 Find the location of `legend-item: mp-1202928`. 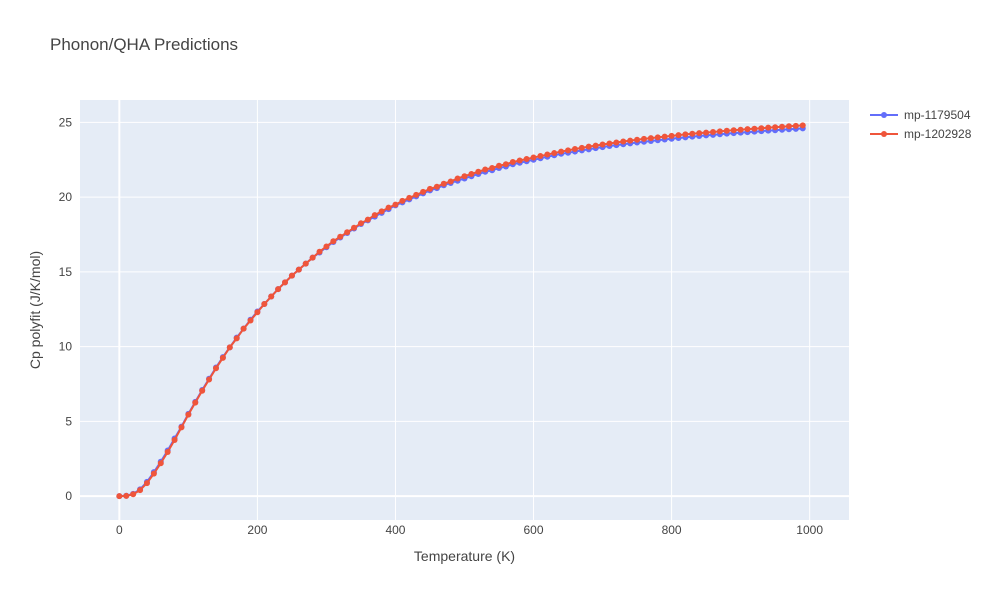

legend-item: mp-1202928 is located at coordinates (921, 134).